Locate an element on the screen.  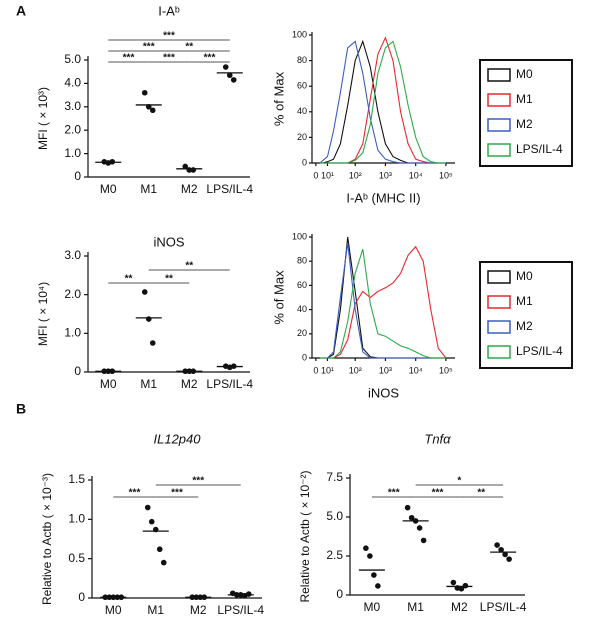
x-tick-label: 10² is located at coordinates (355, 175).